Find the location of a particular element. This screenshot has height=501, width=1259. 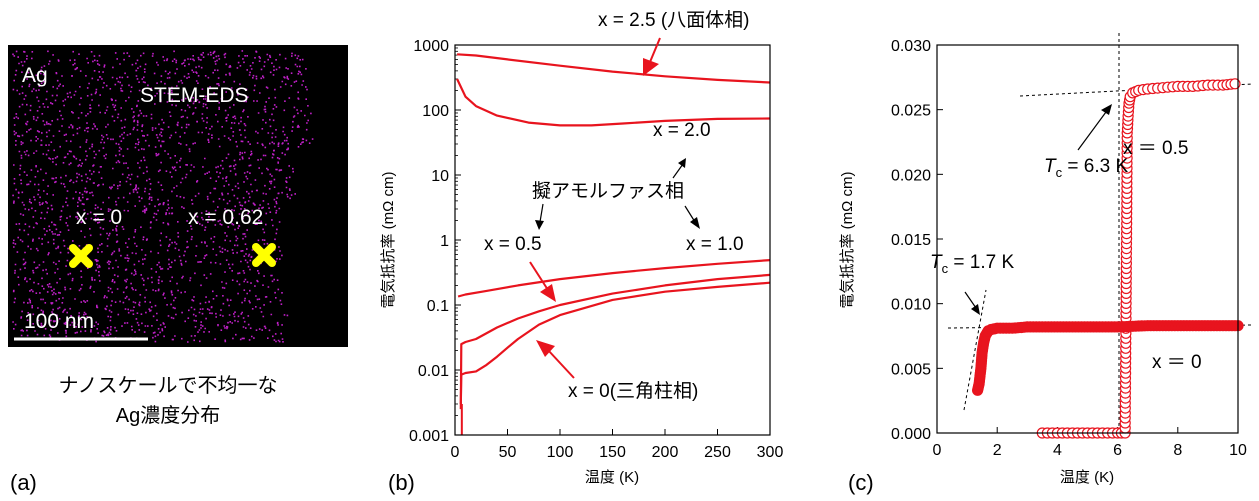

map-element-label: Ag is located at coordinates (35, 75).